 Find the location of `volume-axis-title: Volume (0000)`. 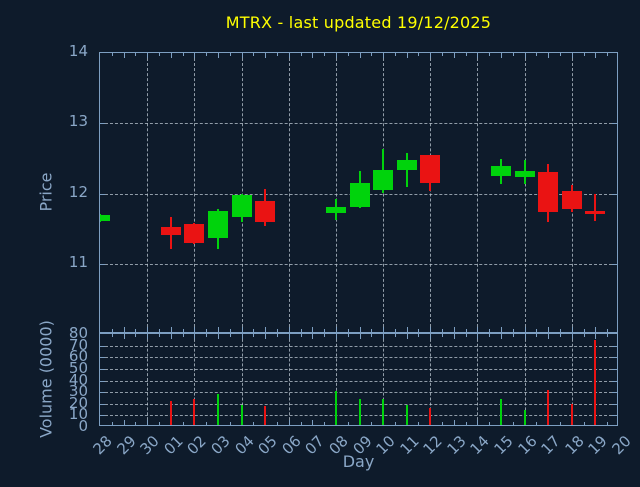

volume-axis-title: Volume (0000) is located at coordinates (46, 379).